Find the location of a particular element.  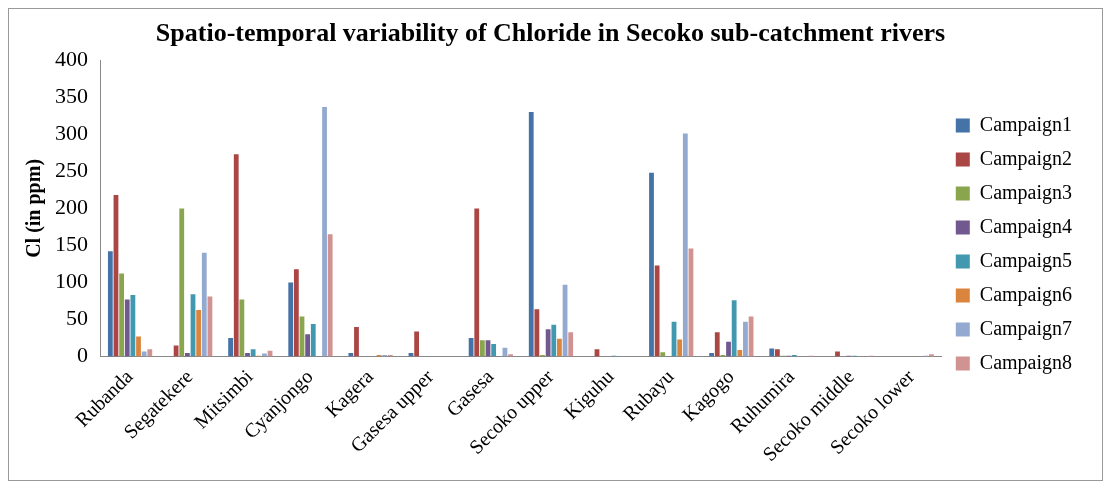

y-tick-label: 0 is located at coordinates (82, 355).